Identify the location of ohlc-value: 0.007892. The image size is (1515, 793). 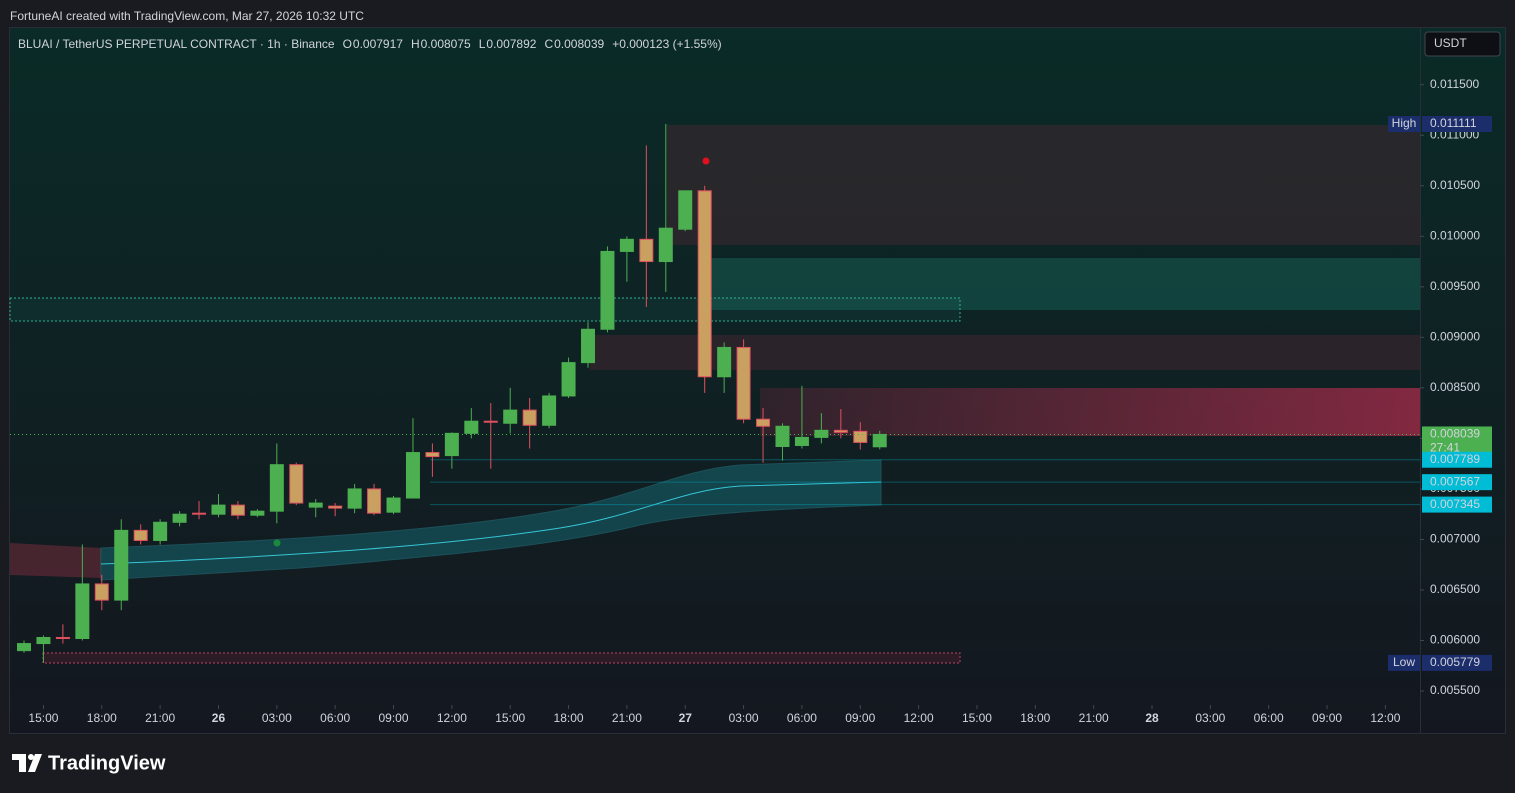
(511, 44).